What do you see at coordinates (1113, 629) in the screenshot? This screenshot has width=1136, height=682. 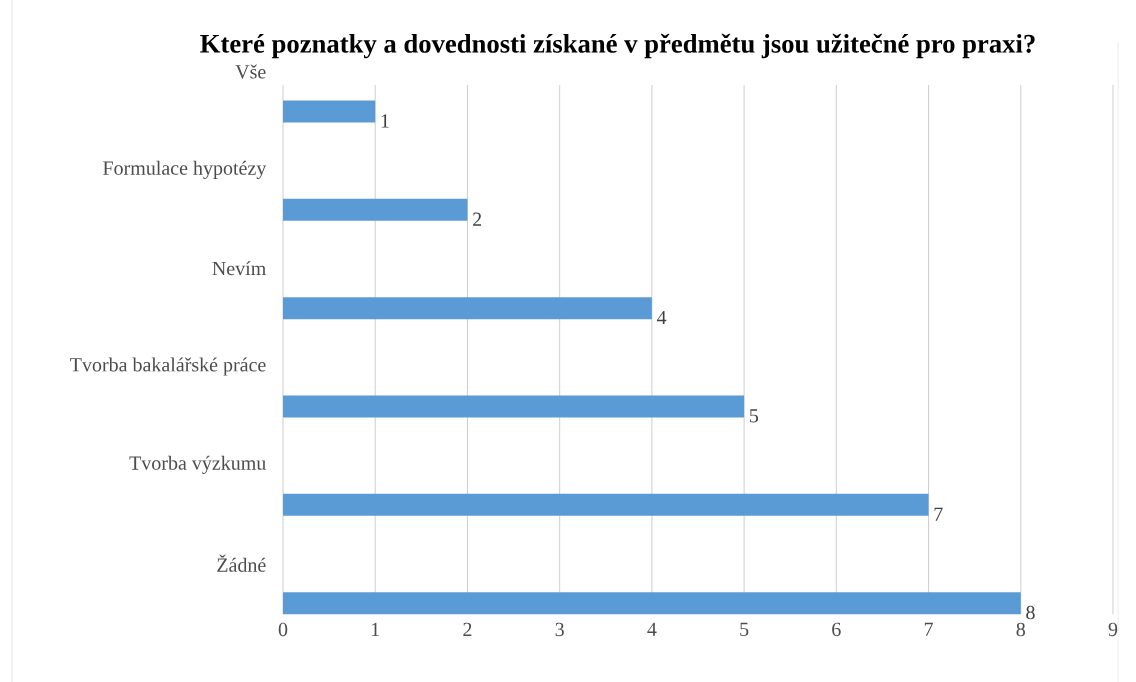 I see `x-tick-label: 9` at bounding box center [1113, 629].